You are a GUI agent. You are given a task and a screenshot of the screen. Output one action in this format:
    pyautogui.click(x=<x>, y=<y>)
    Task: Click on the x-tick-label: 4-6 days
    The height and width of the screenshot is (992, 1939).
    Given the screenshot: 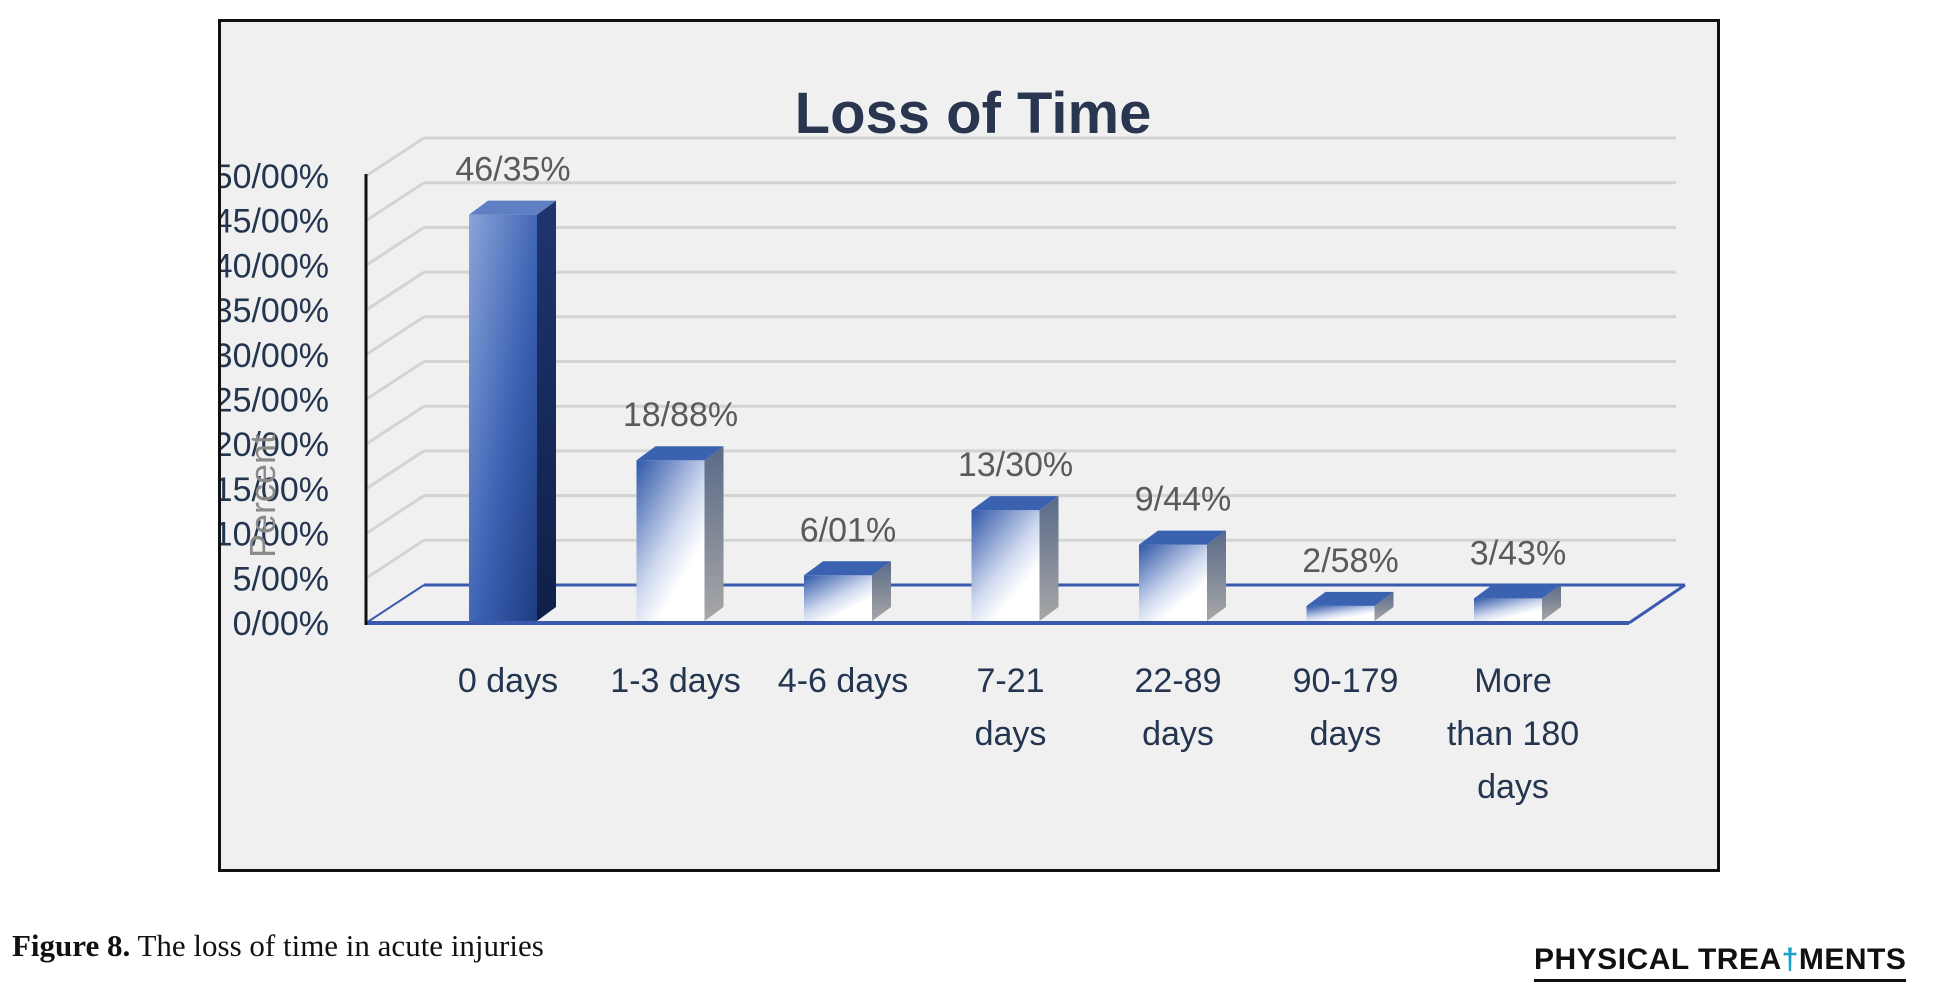 What is the action you would take?
    pyautogui.click(x=843, y=681)
    